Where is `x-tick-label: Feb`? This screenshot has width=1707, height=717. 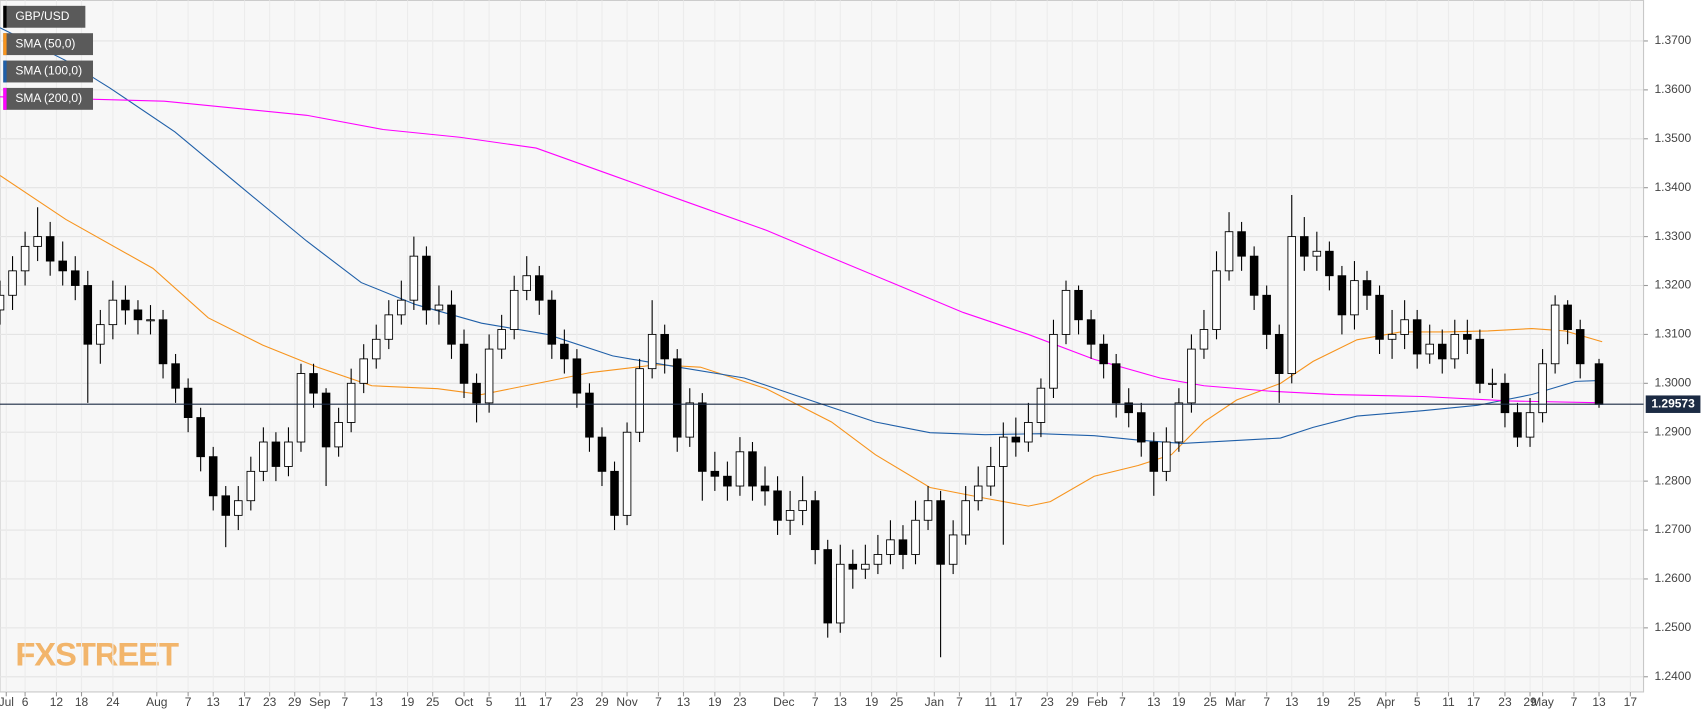
x-tick-label: Feb is located at coordinates (1097, 702).